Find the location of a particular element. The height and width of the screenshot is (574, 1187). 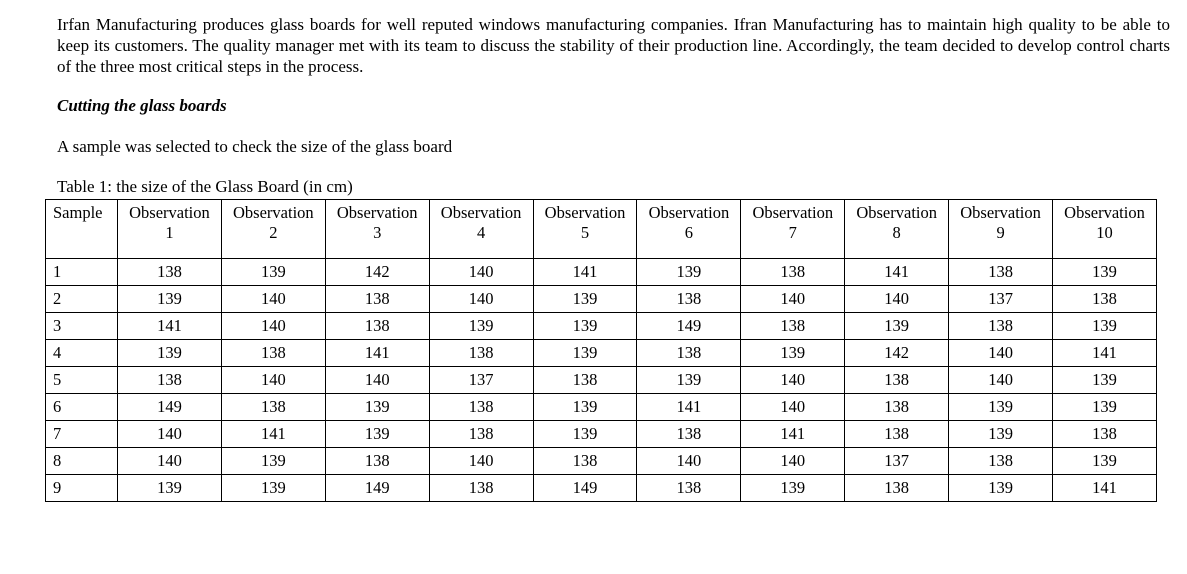

sample-cell: 6 is located at coordinates (81, 407).